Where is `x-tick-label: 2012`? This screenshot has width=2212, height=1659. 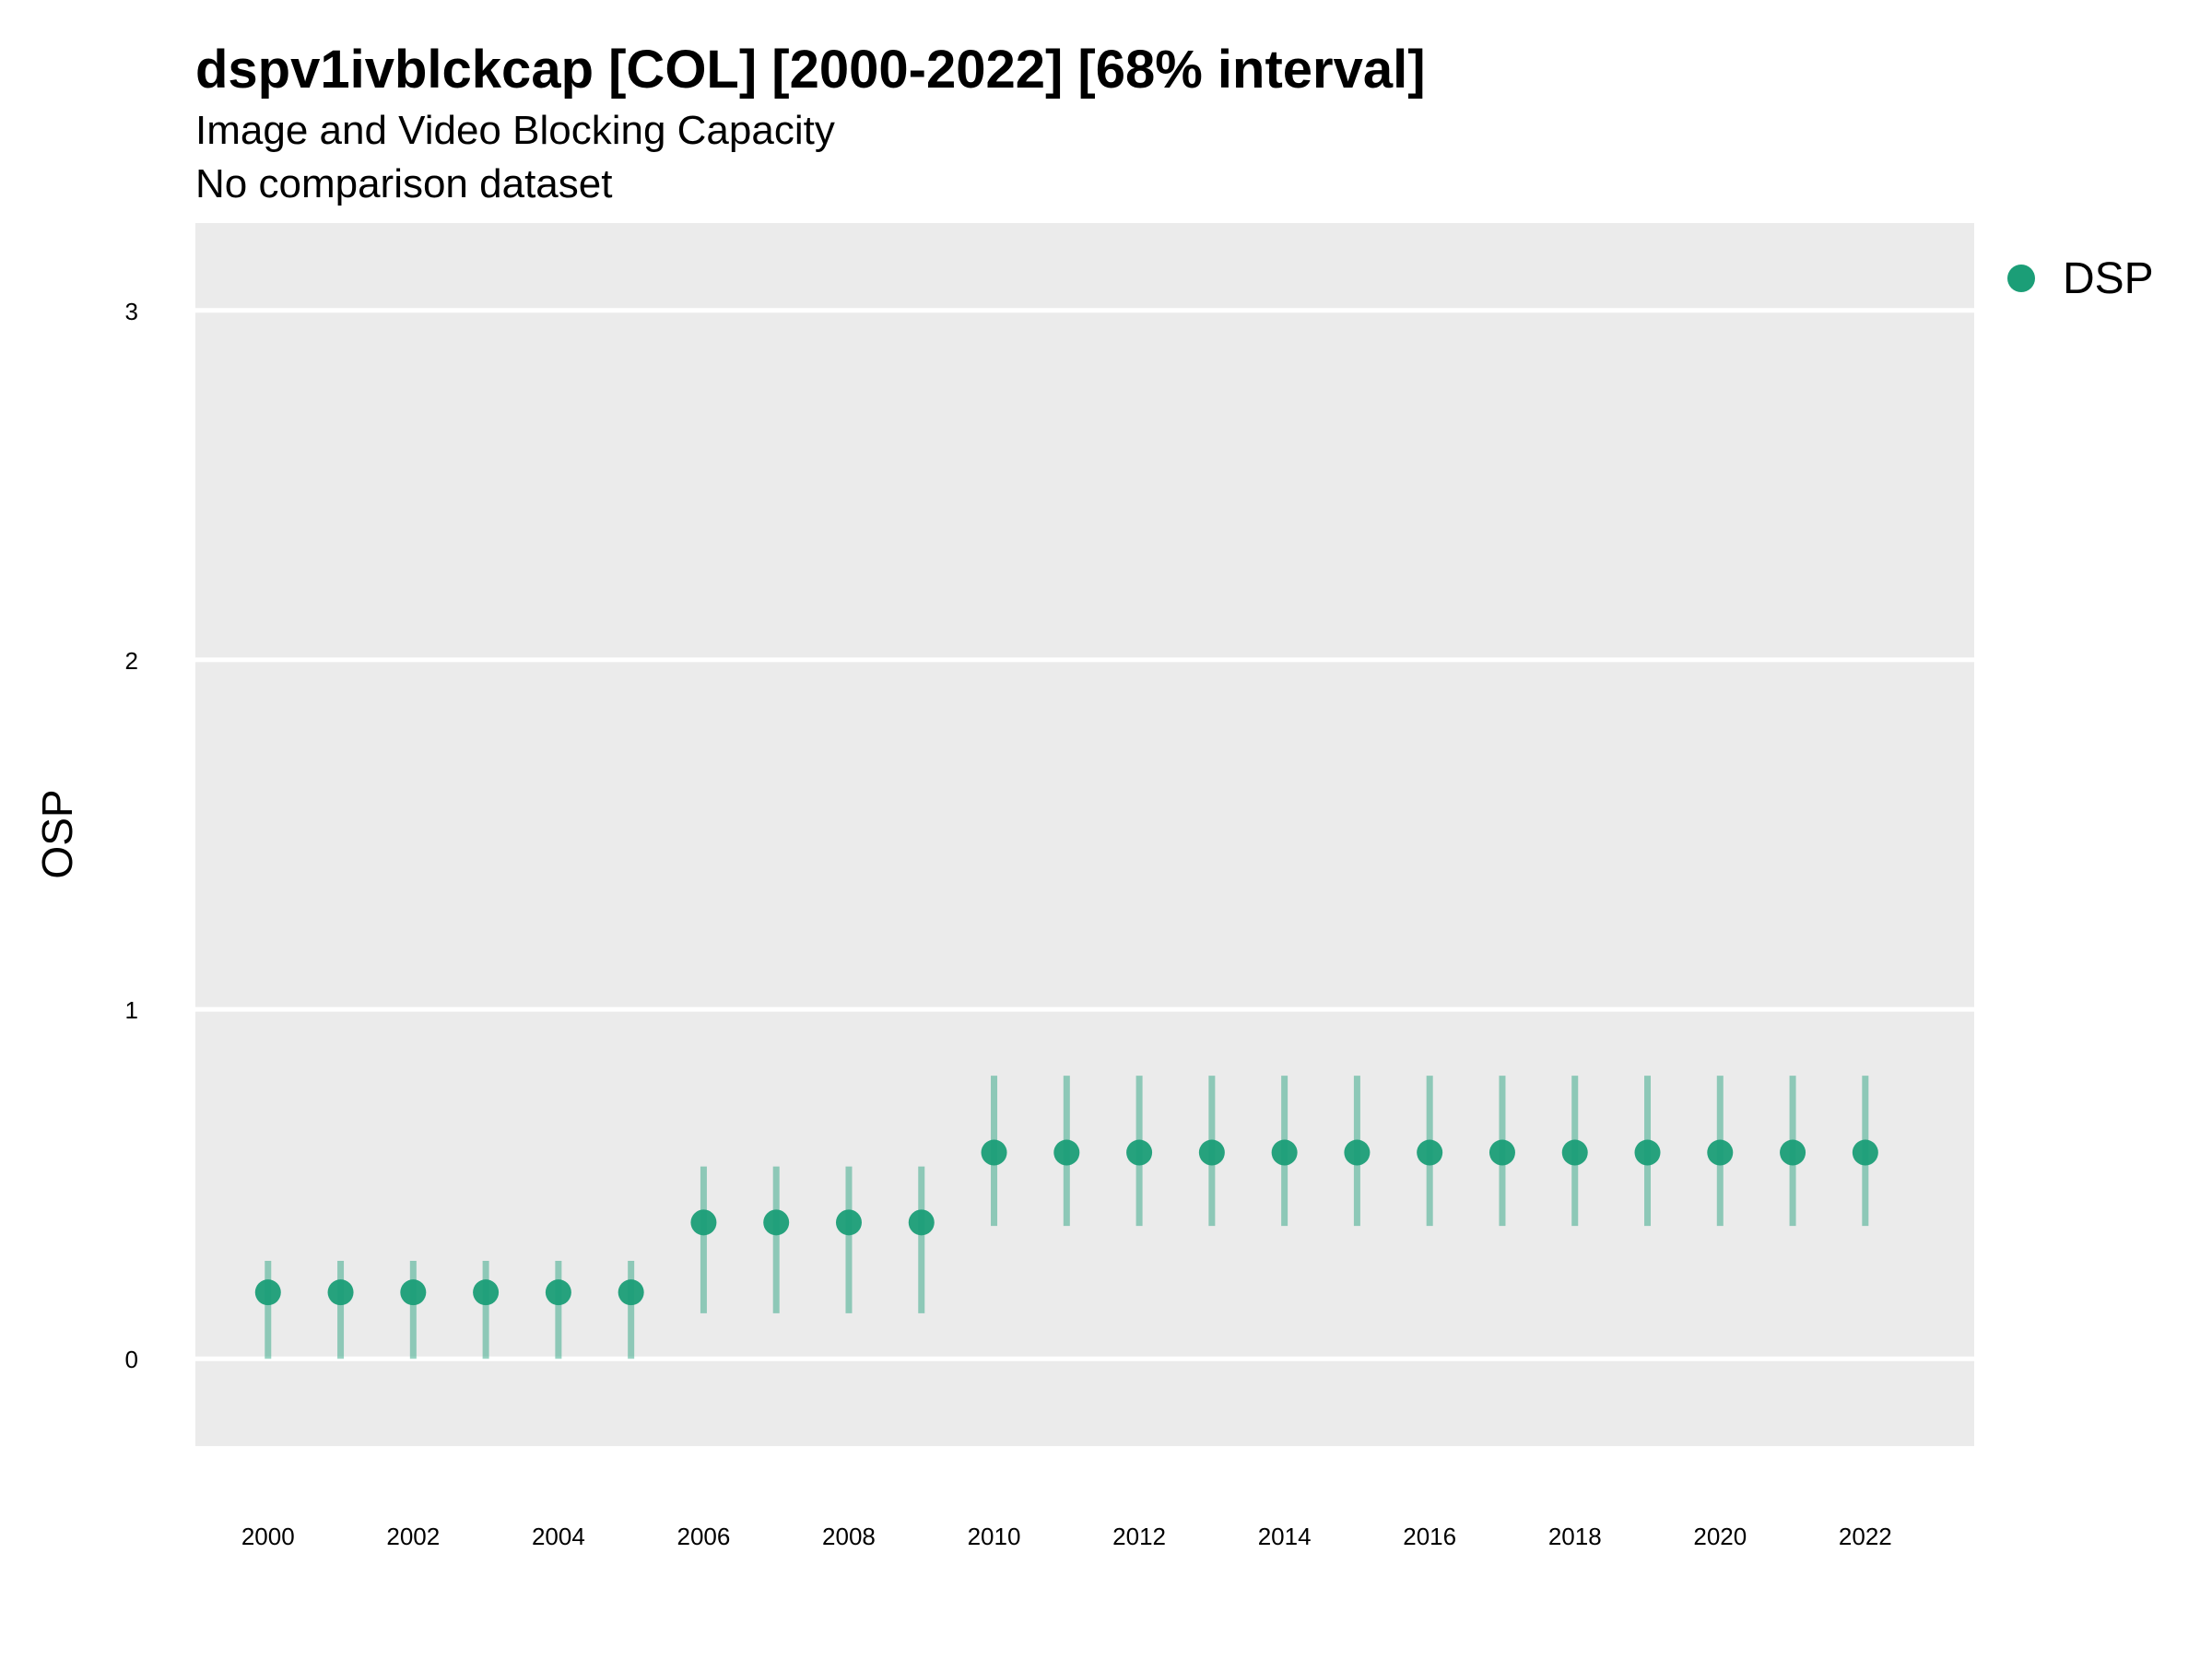
x-tick-label: 2012 is located at coordinates (1139, 1536).